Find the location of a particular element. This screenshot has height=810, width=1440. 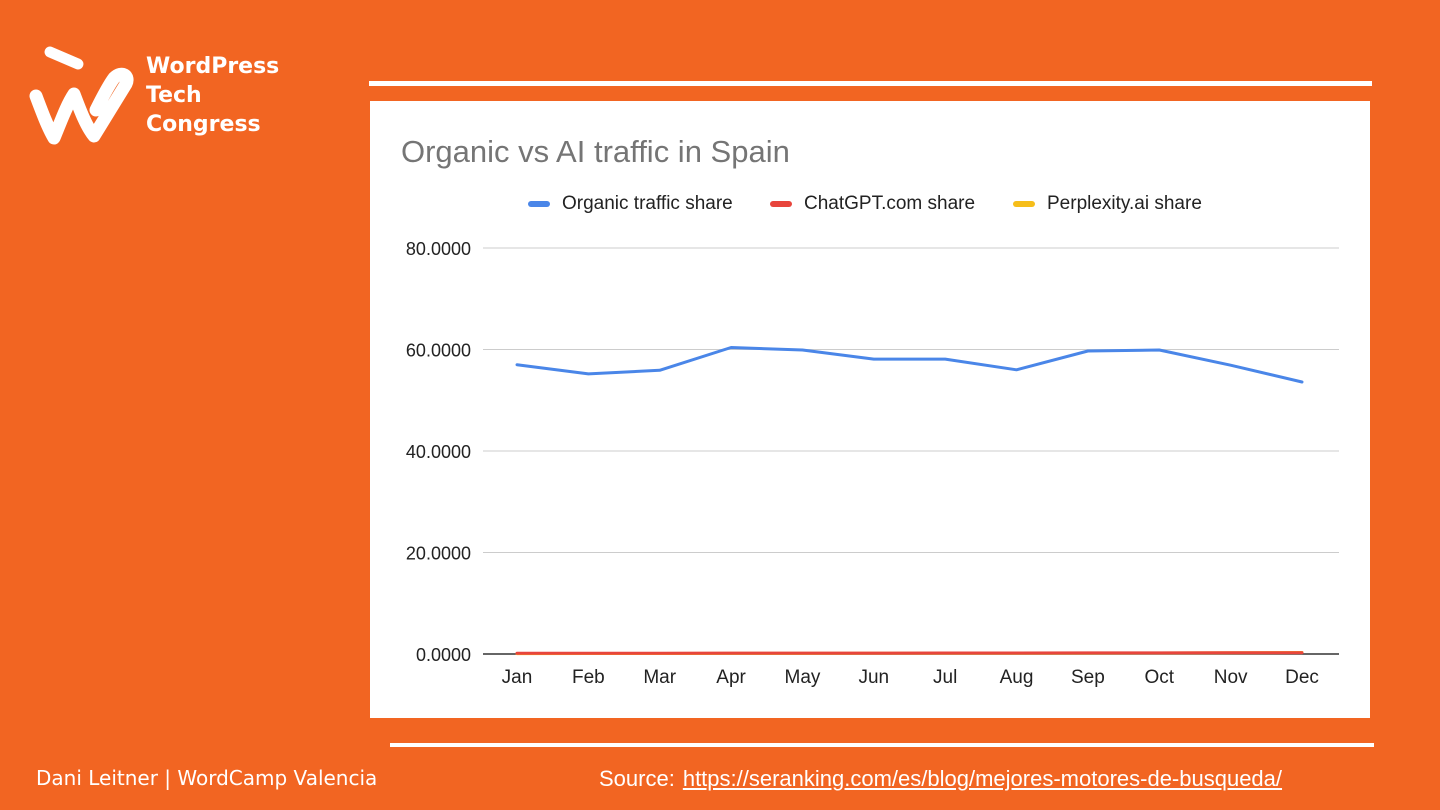

legend-label: ChatGPT.com share is located at coordinates (890, 203).